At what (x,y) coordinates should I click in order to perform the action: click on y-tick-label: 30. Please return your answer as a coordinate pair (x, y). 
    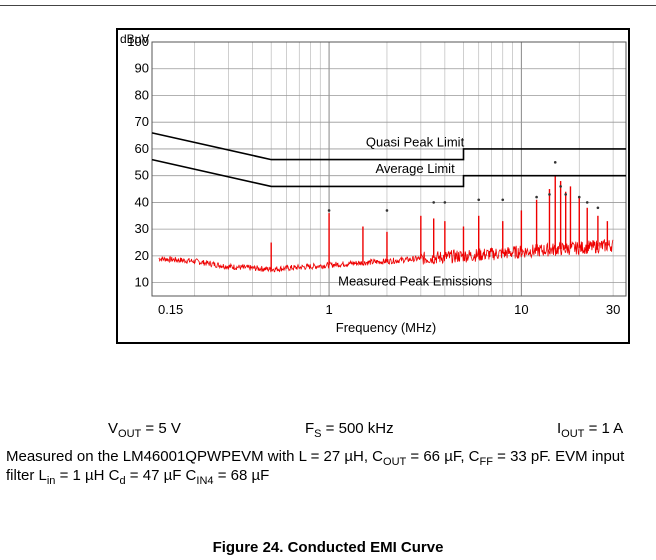
    Looking at the image, I should click on (142, 228).